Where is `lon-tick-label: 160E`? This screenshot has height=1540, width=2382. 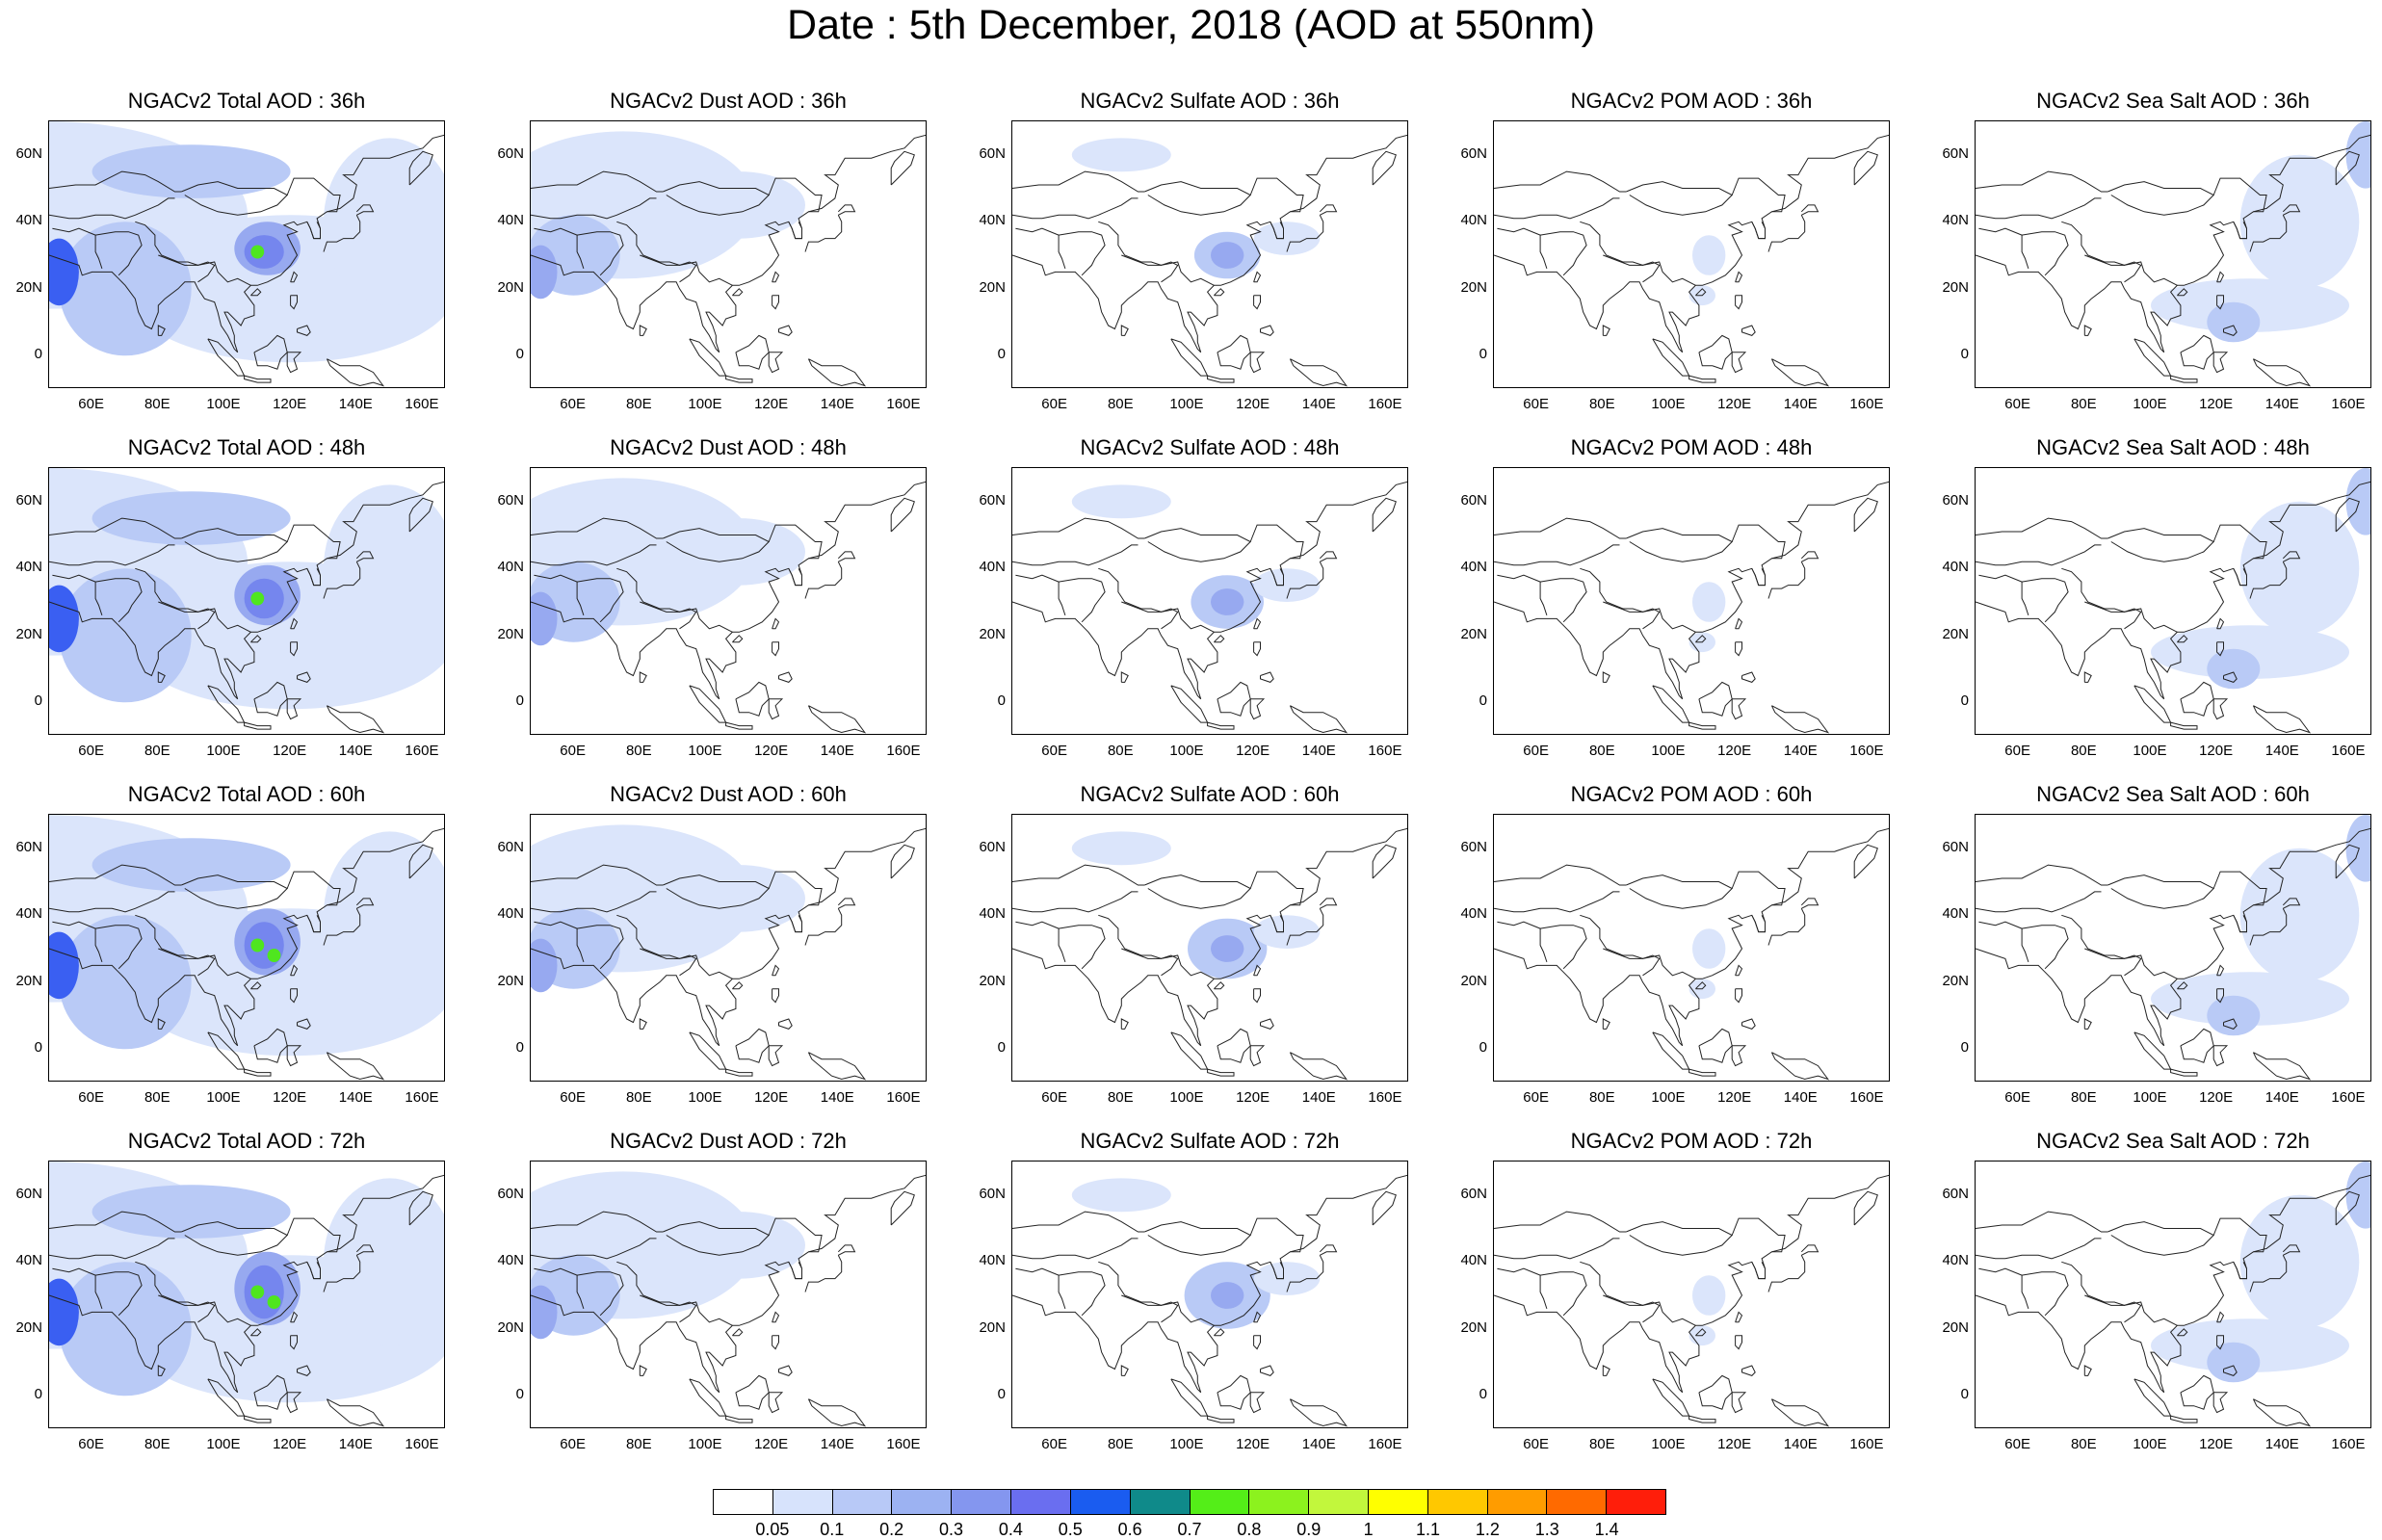
lon-tick-label: 160E is located at coordinates (1385, 751).